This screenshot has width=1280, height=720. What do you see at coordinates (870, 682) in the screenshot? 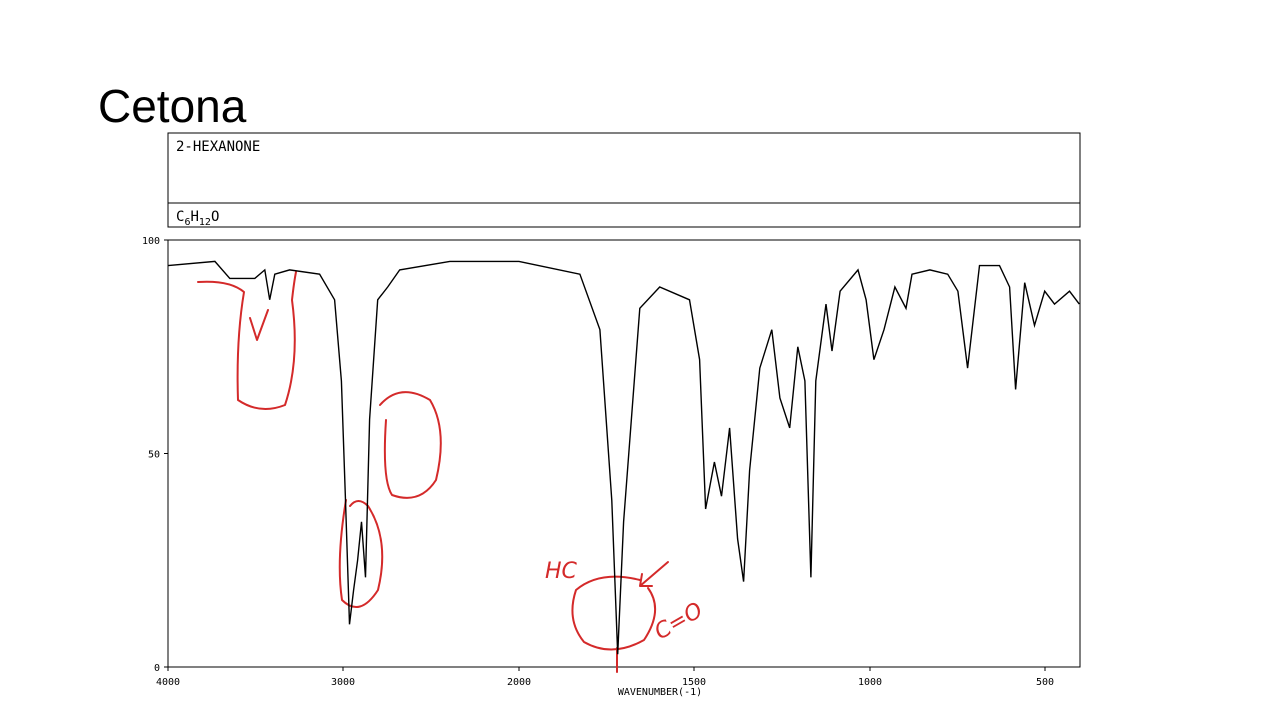
I see `x-tick-label: 1000` at bounding box center [870, 682].